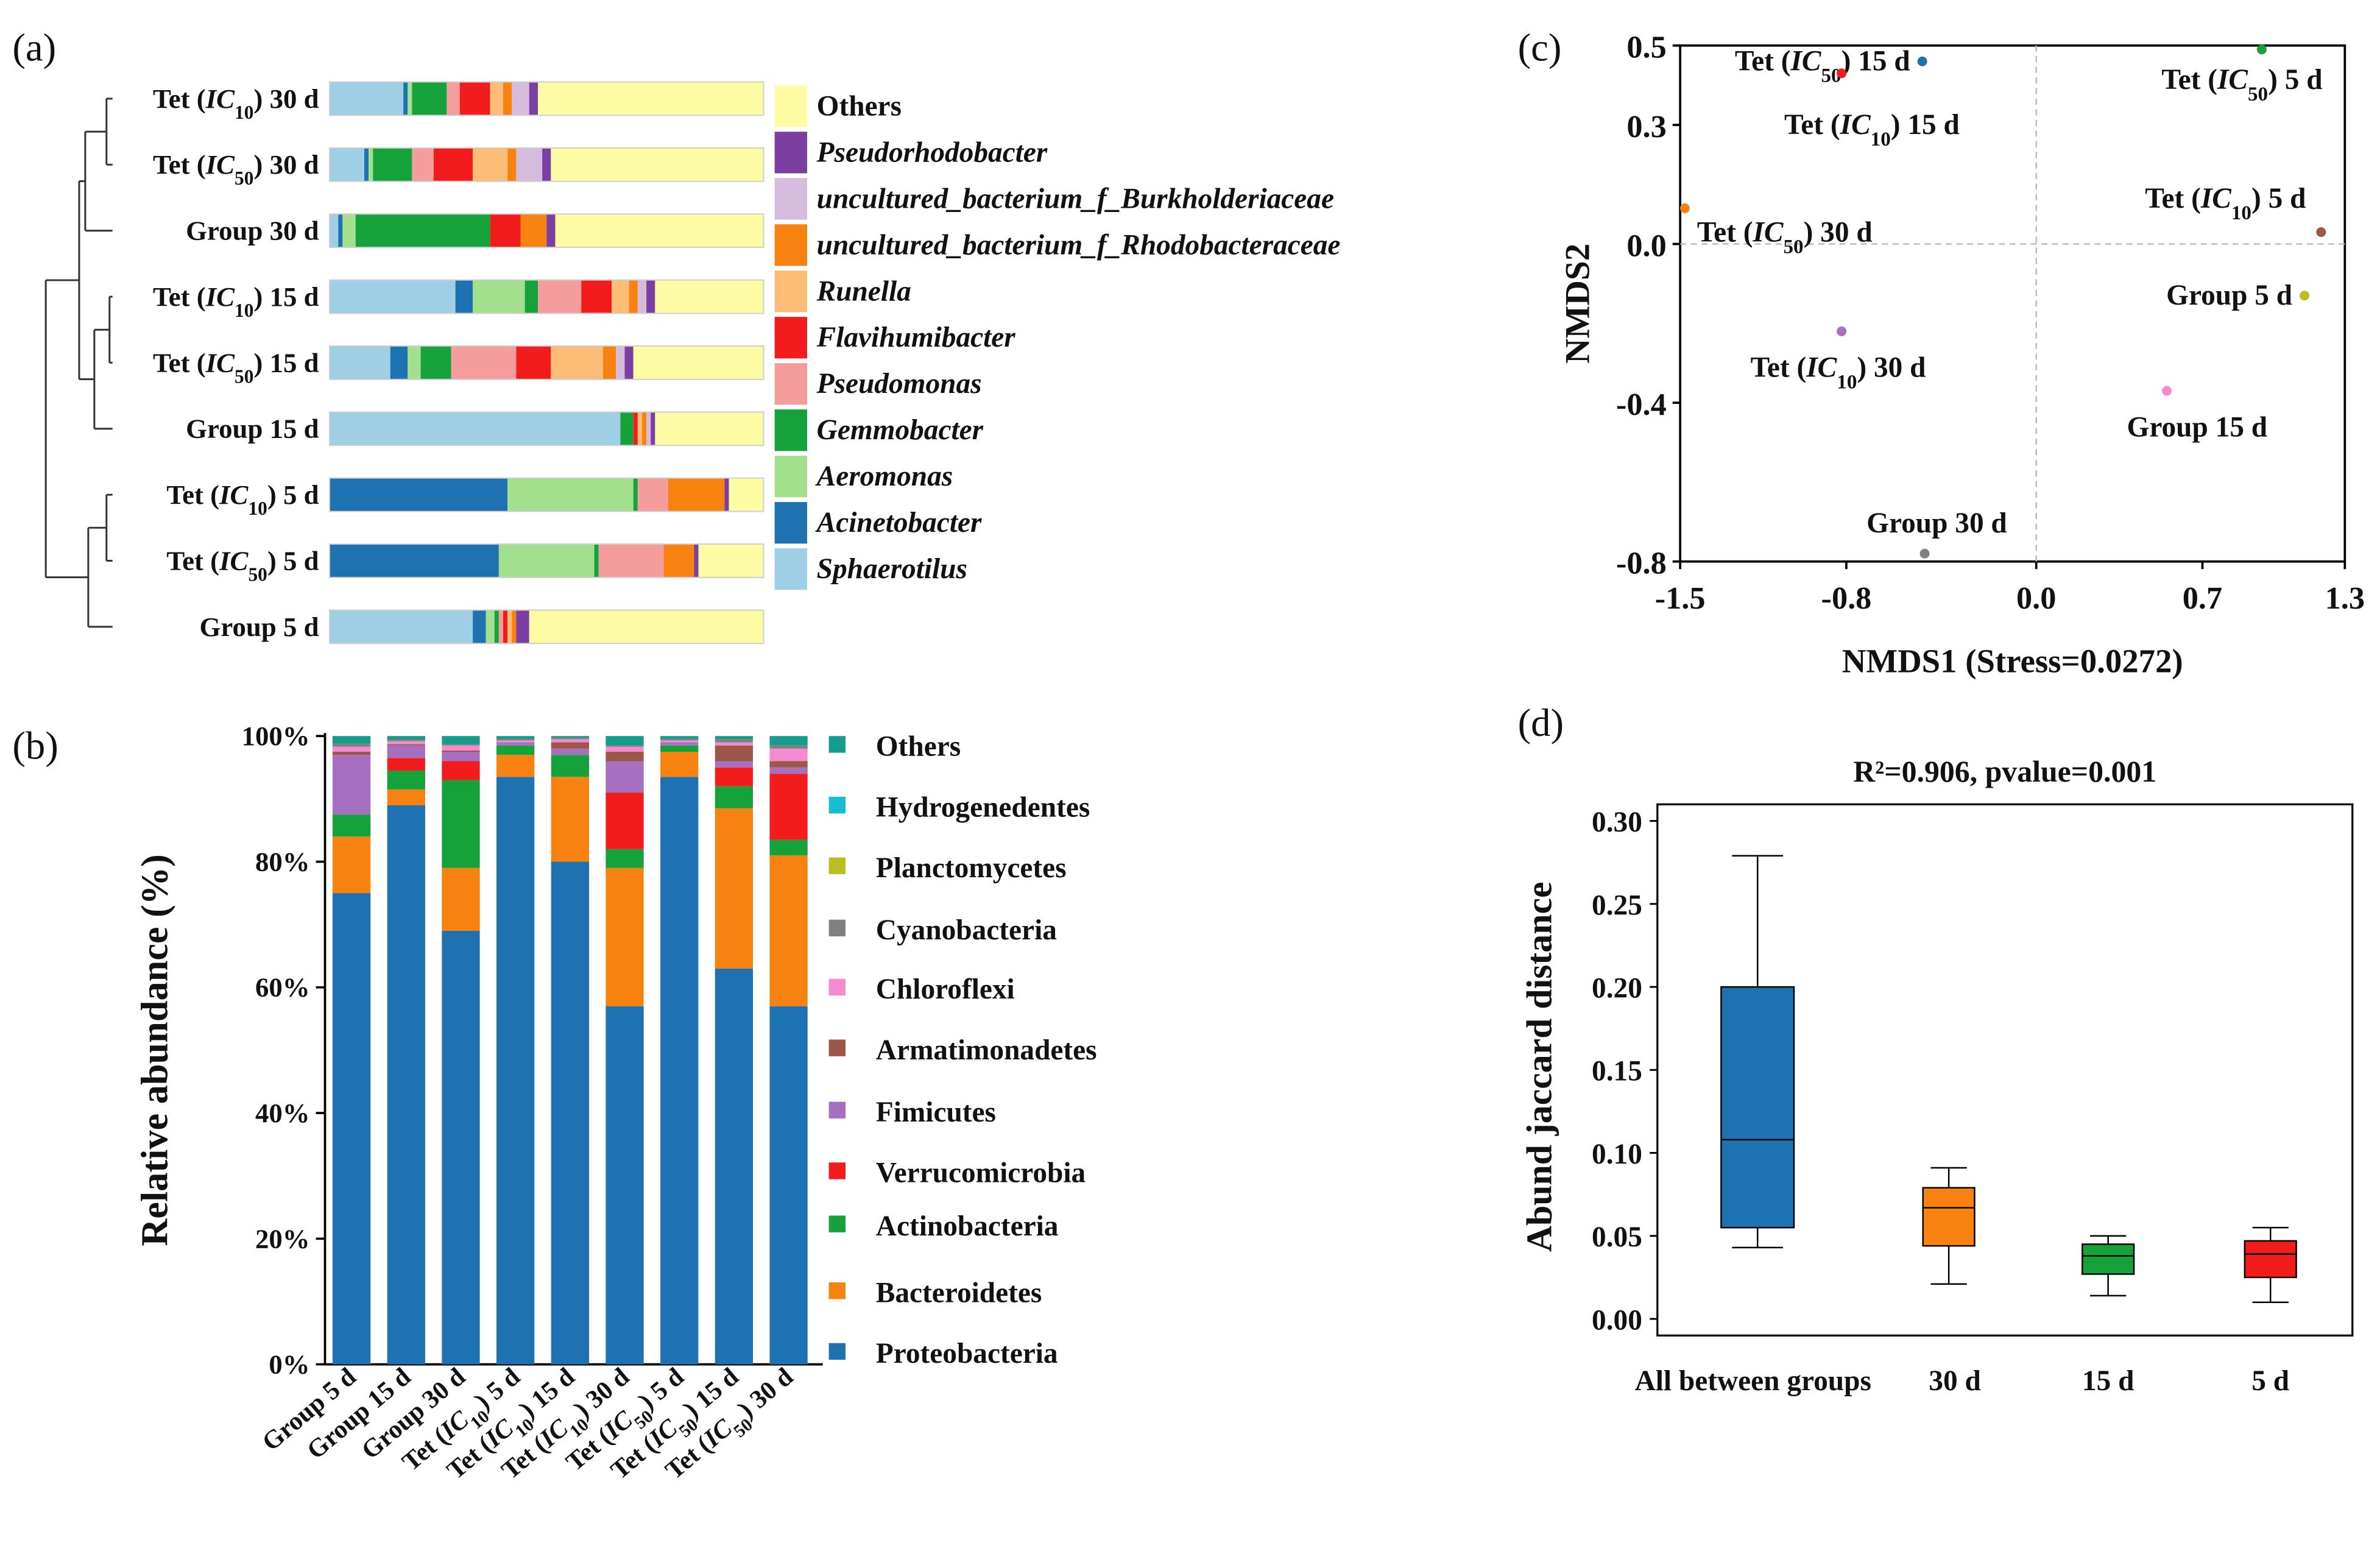 The width and height of the screenshot is (2380, 1551). What do you see at coordinates (282, 987) in the screenshot?
I see `y-tick-label-b: 60%` at bounding box center [282, 987].